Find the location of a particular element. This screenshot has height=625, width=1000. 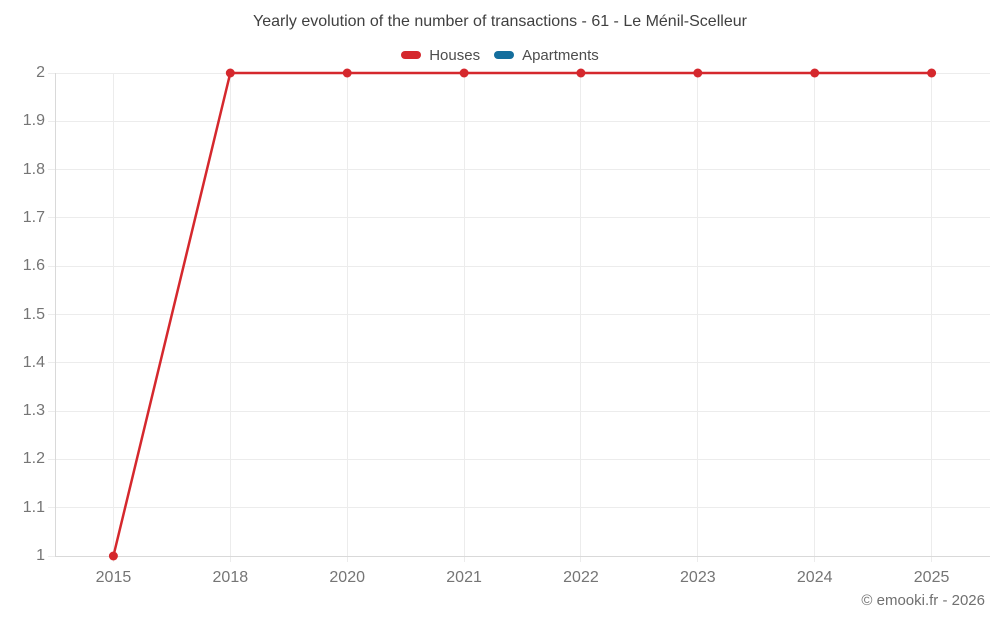

x-tick-label: 2023 is located at coordinates (698, 577).